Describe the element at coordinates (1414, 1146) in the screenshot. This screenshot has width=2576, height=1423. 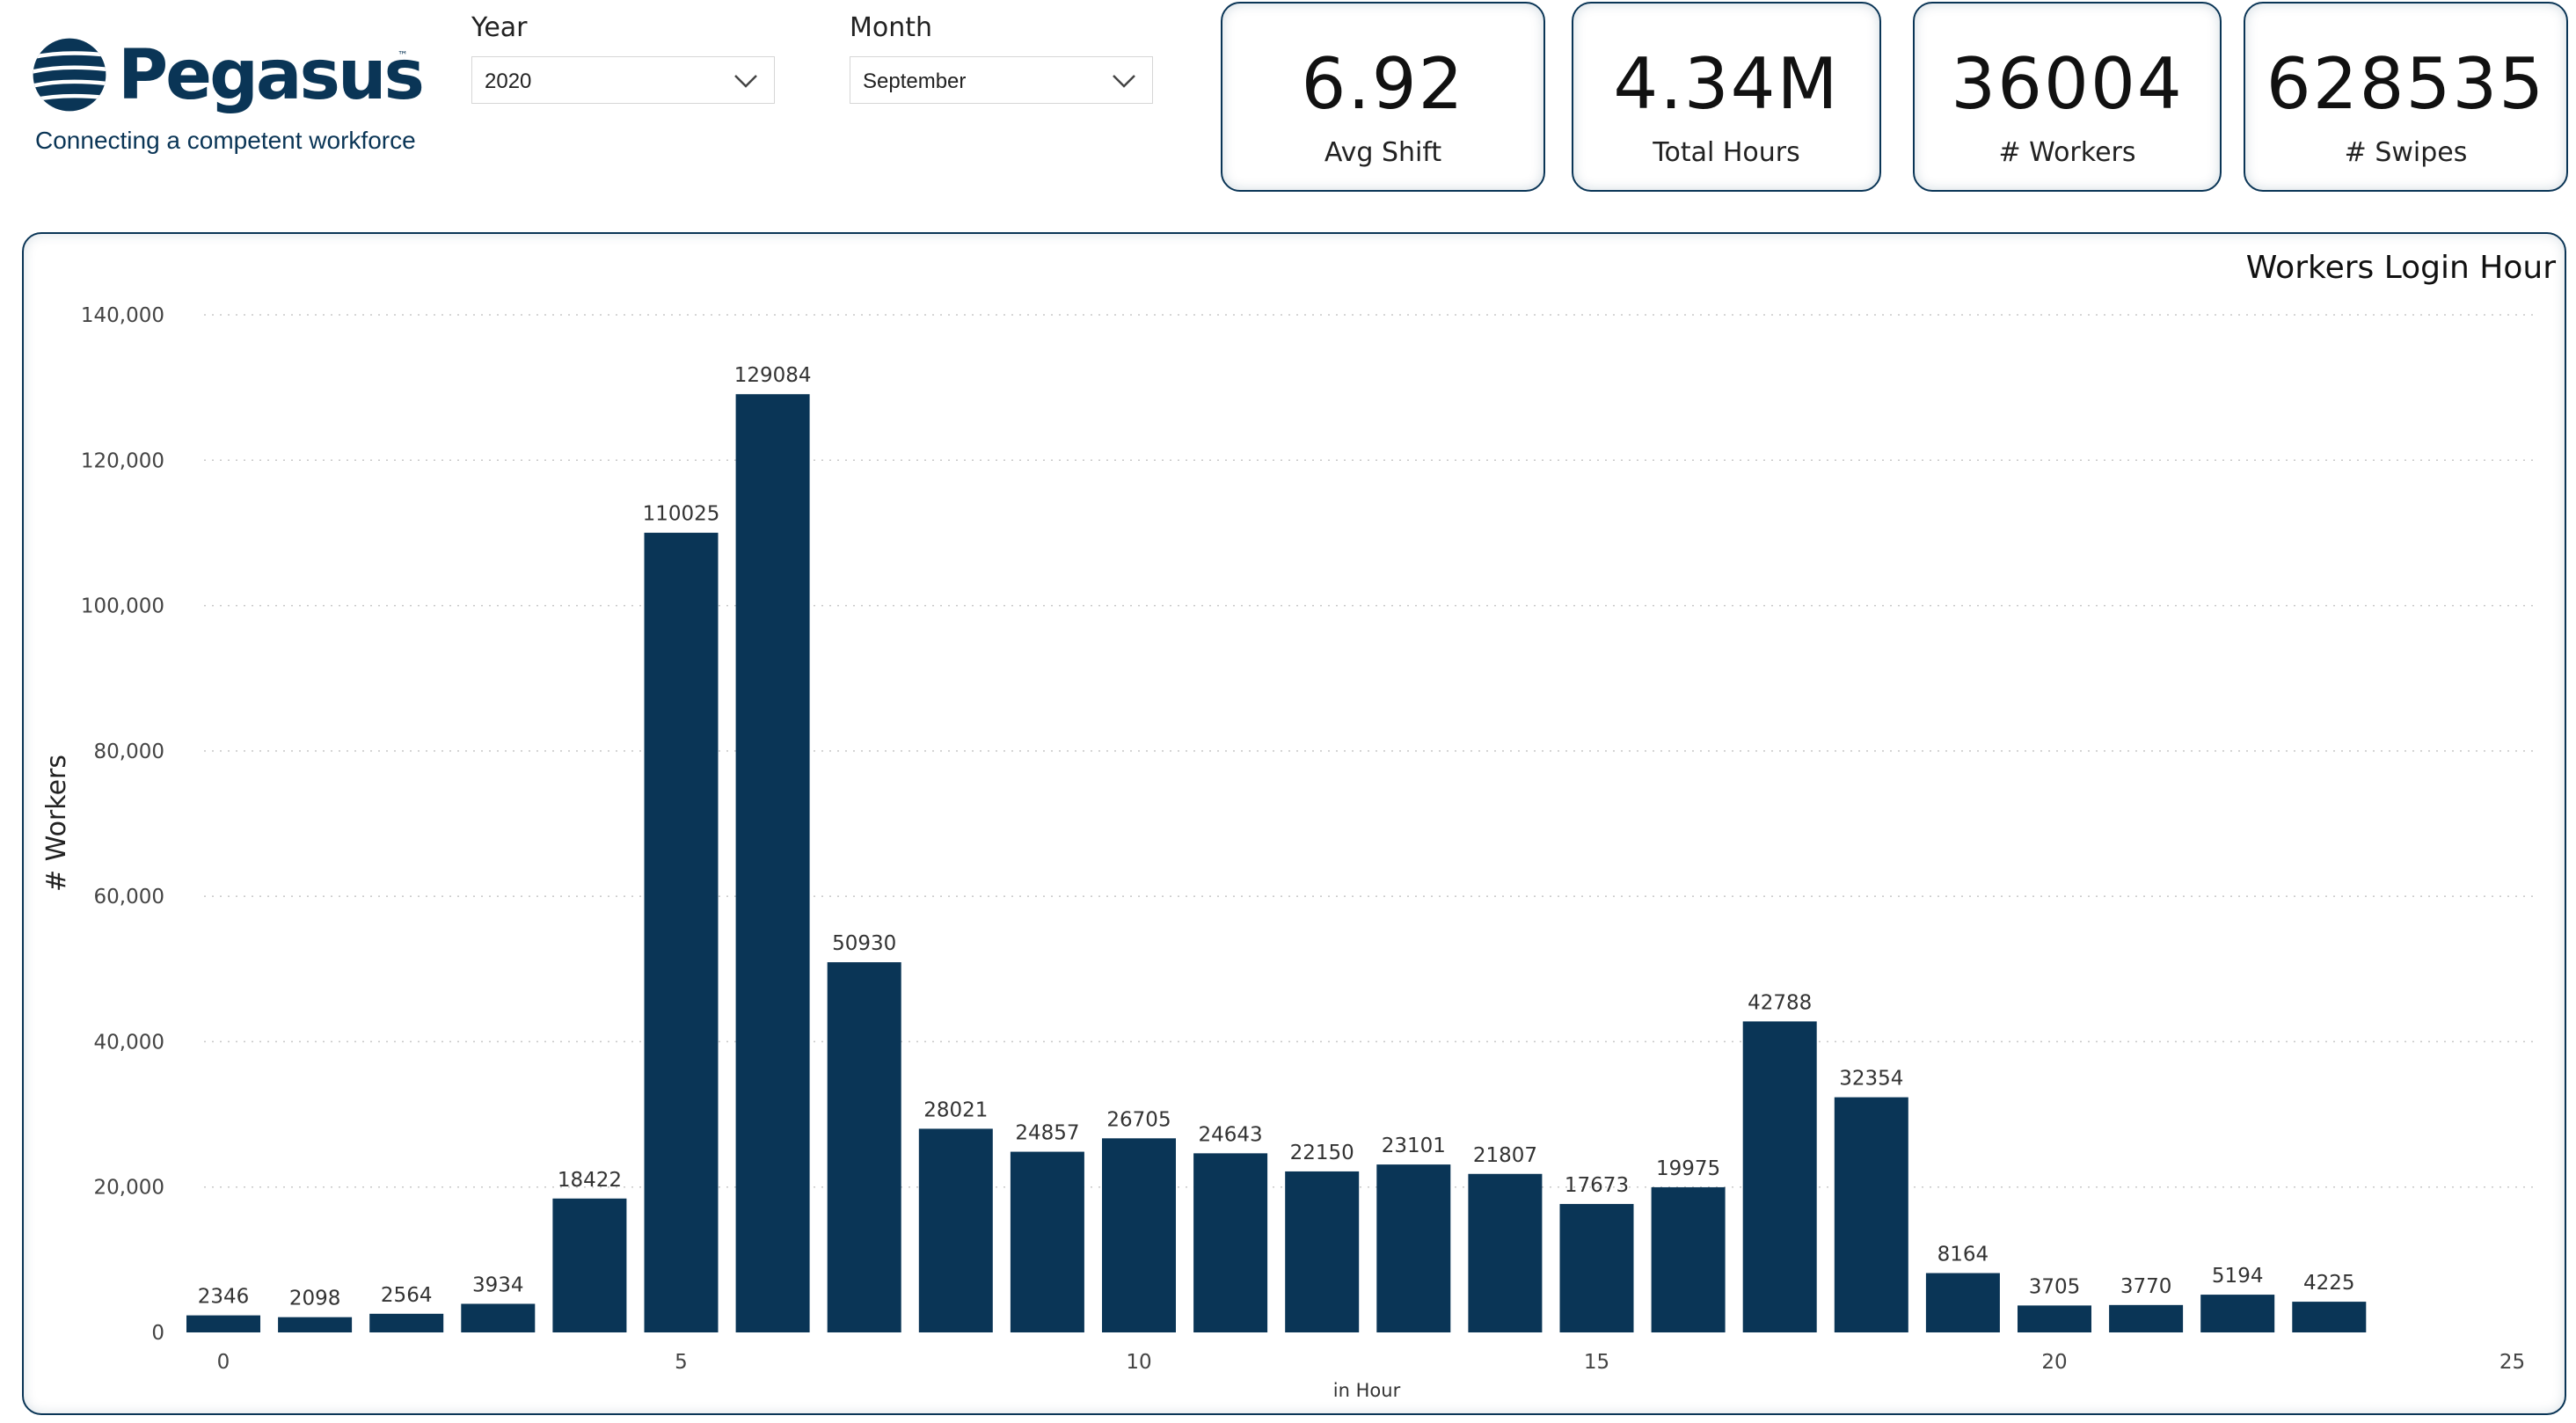
I see `data-label: 23101` at that location.